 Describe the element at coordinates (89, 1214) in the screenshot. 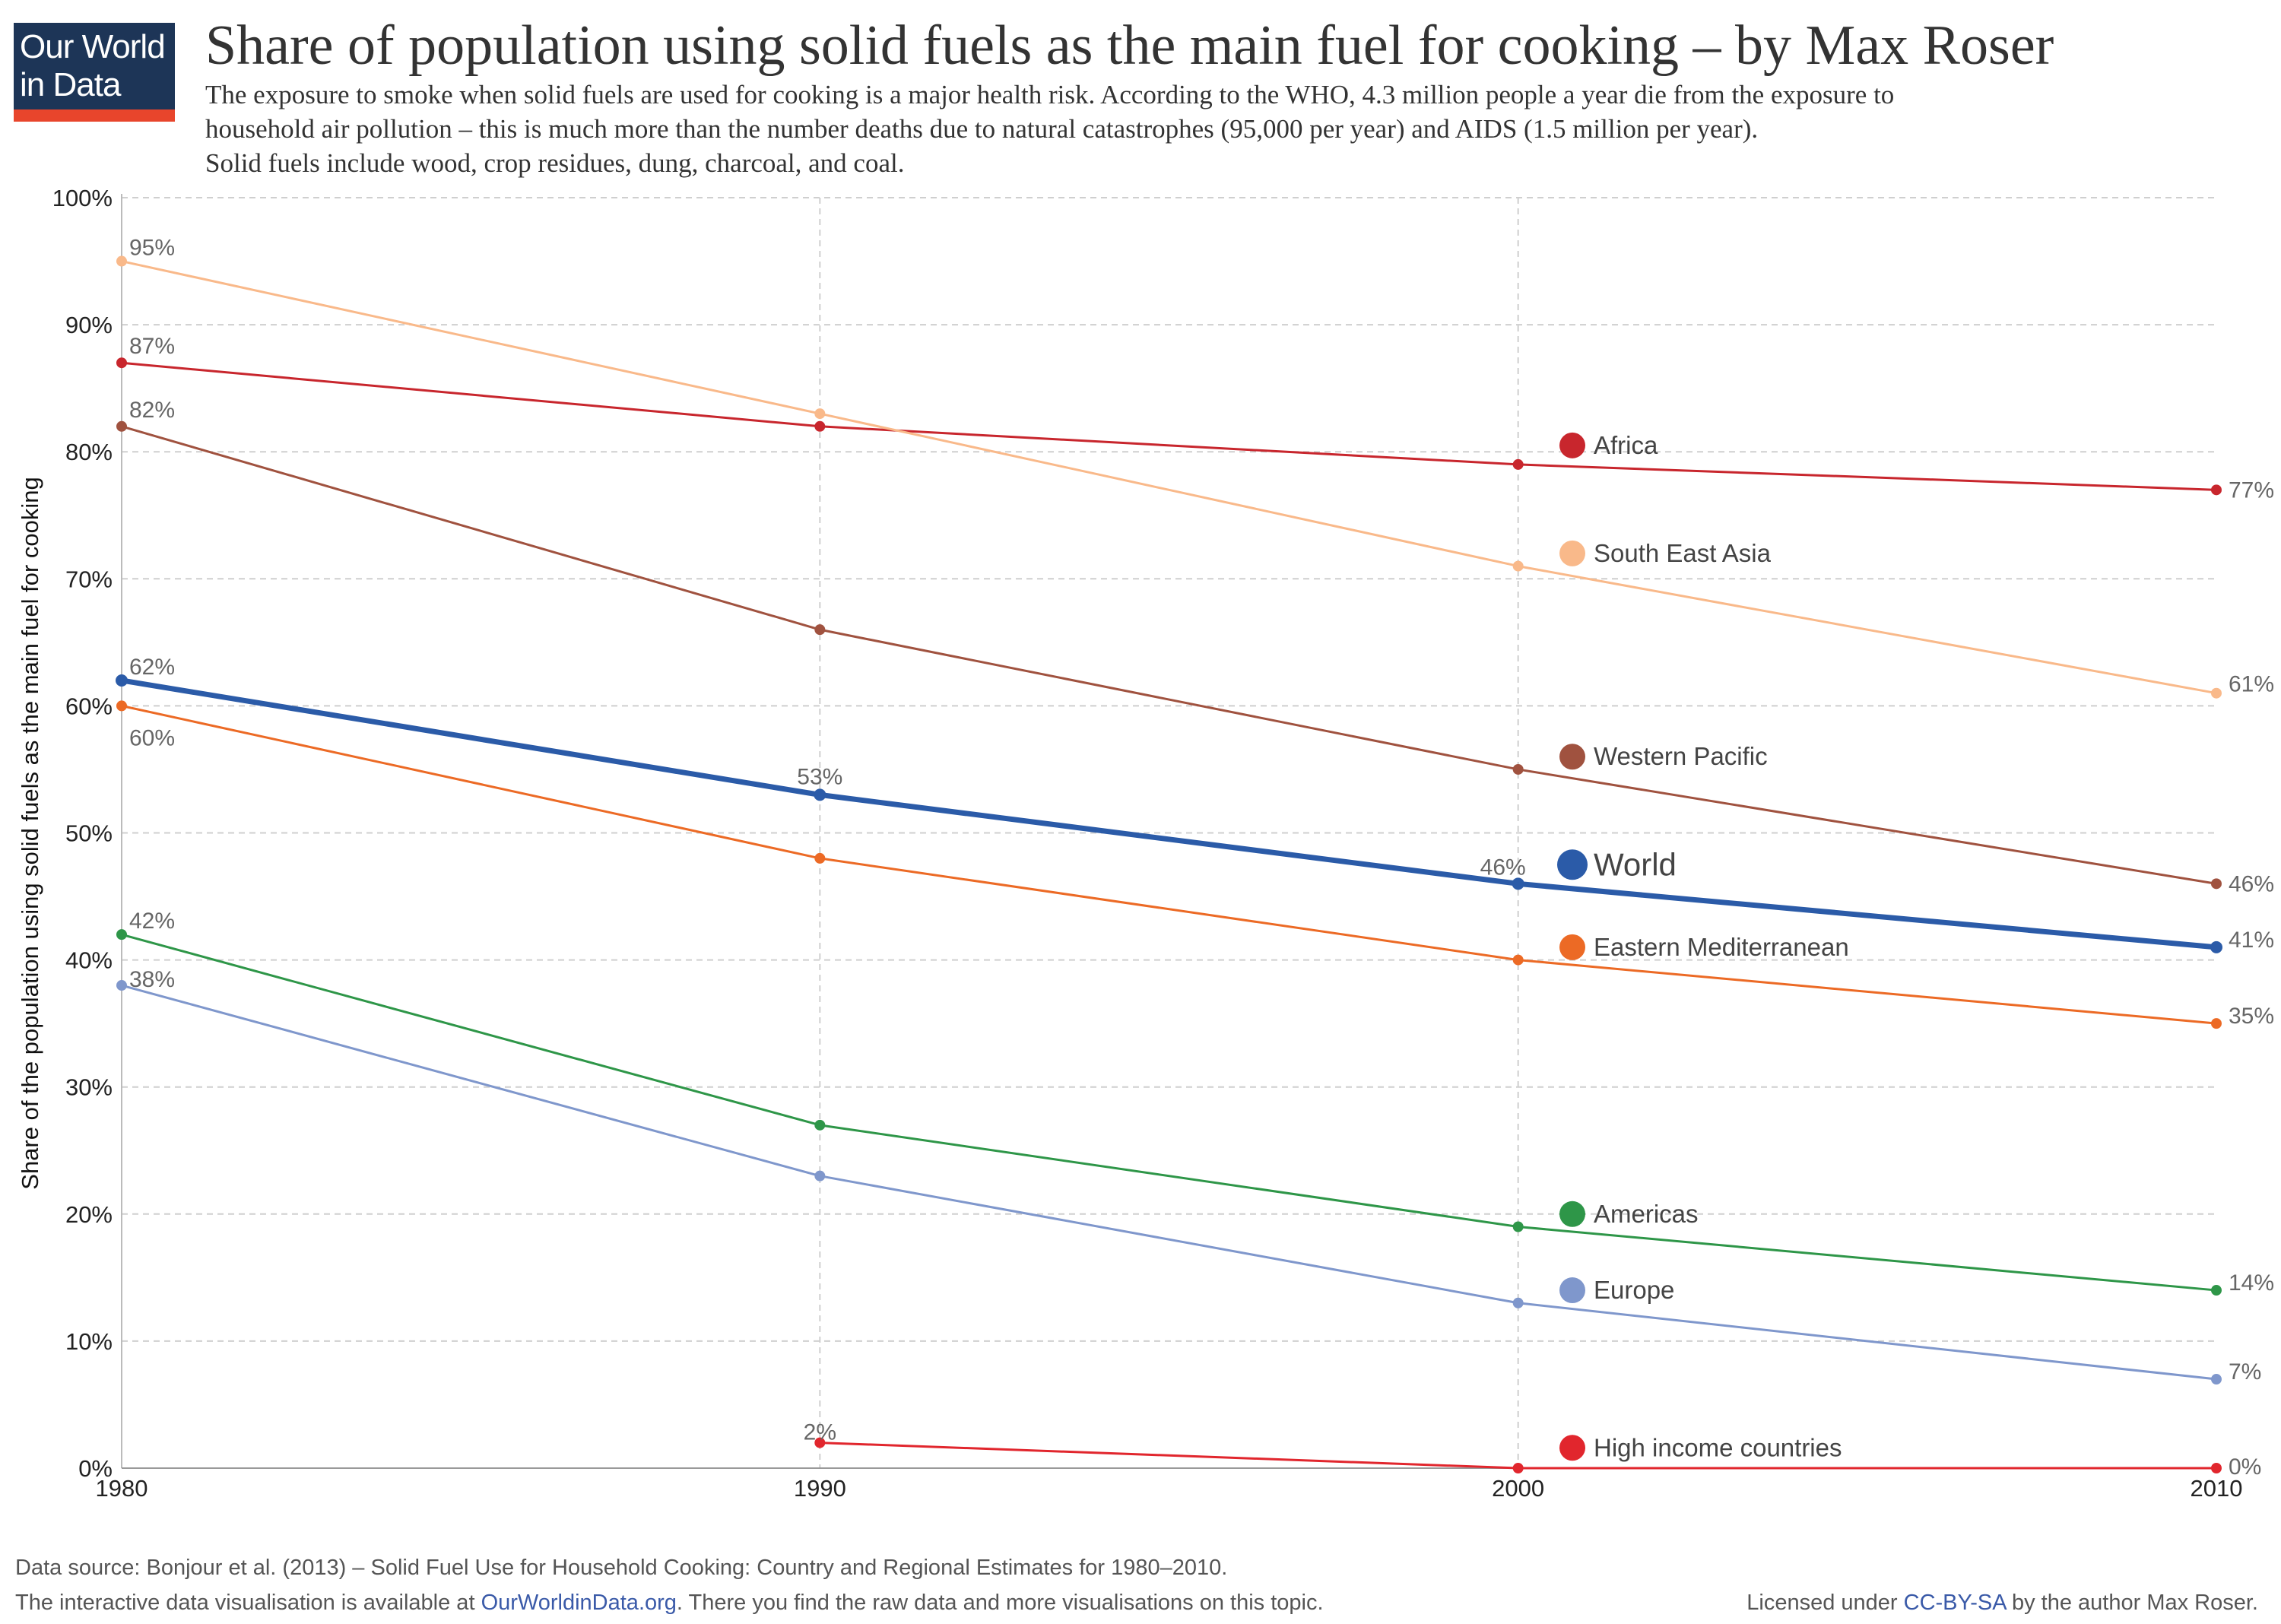

I see `y-tick-label: 20%` at that location.